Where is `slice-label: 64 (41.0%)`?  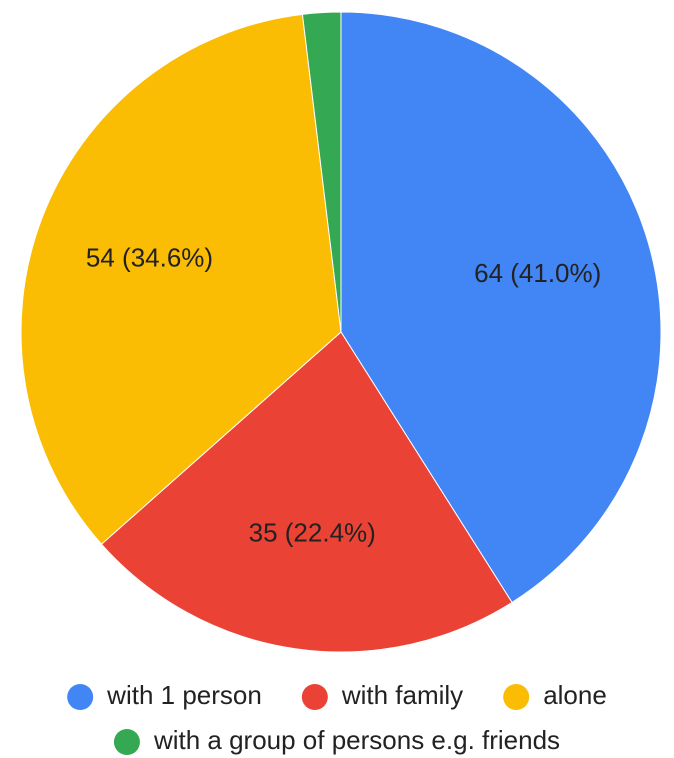 slice-label: 64 (41.0%) is located at coordinates (537, 273).